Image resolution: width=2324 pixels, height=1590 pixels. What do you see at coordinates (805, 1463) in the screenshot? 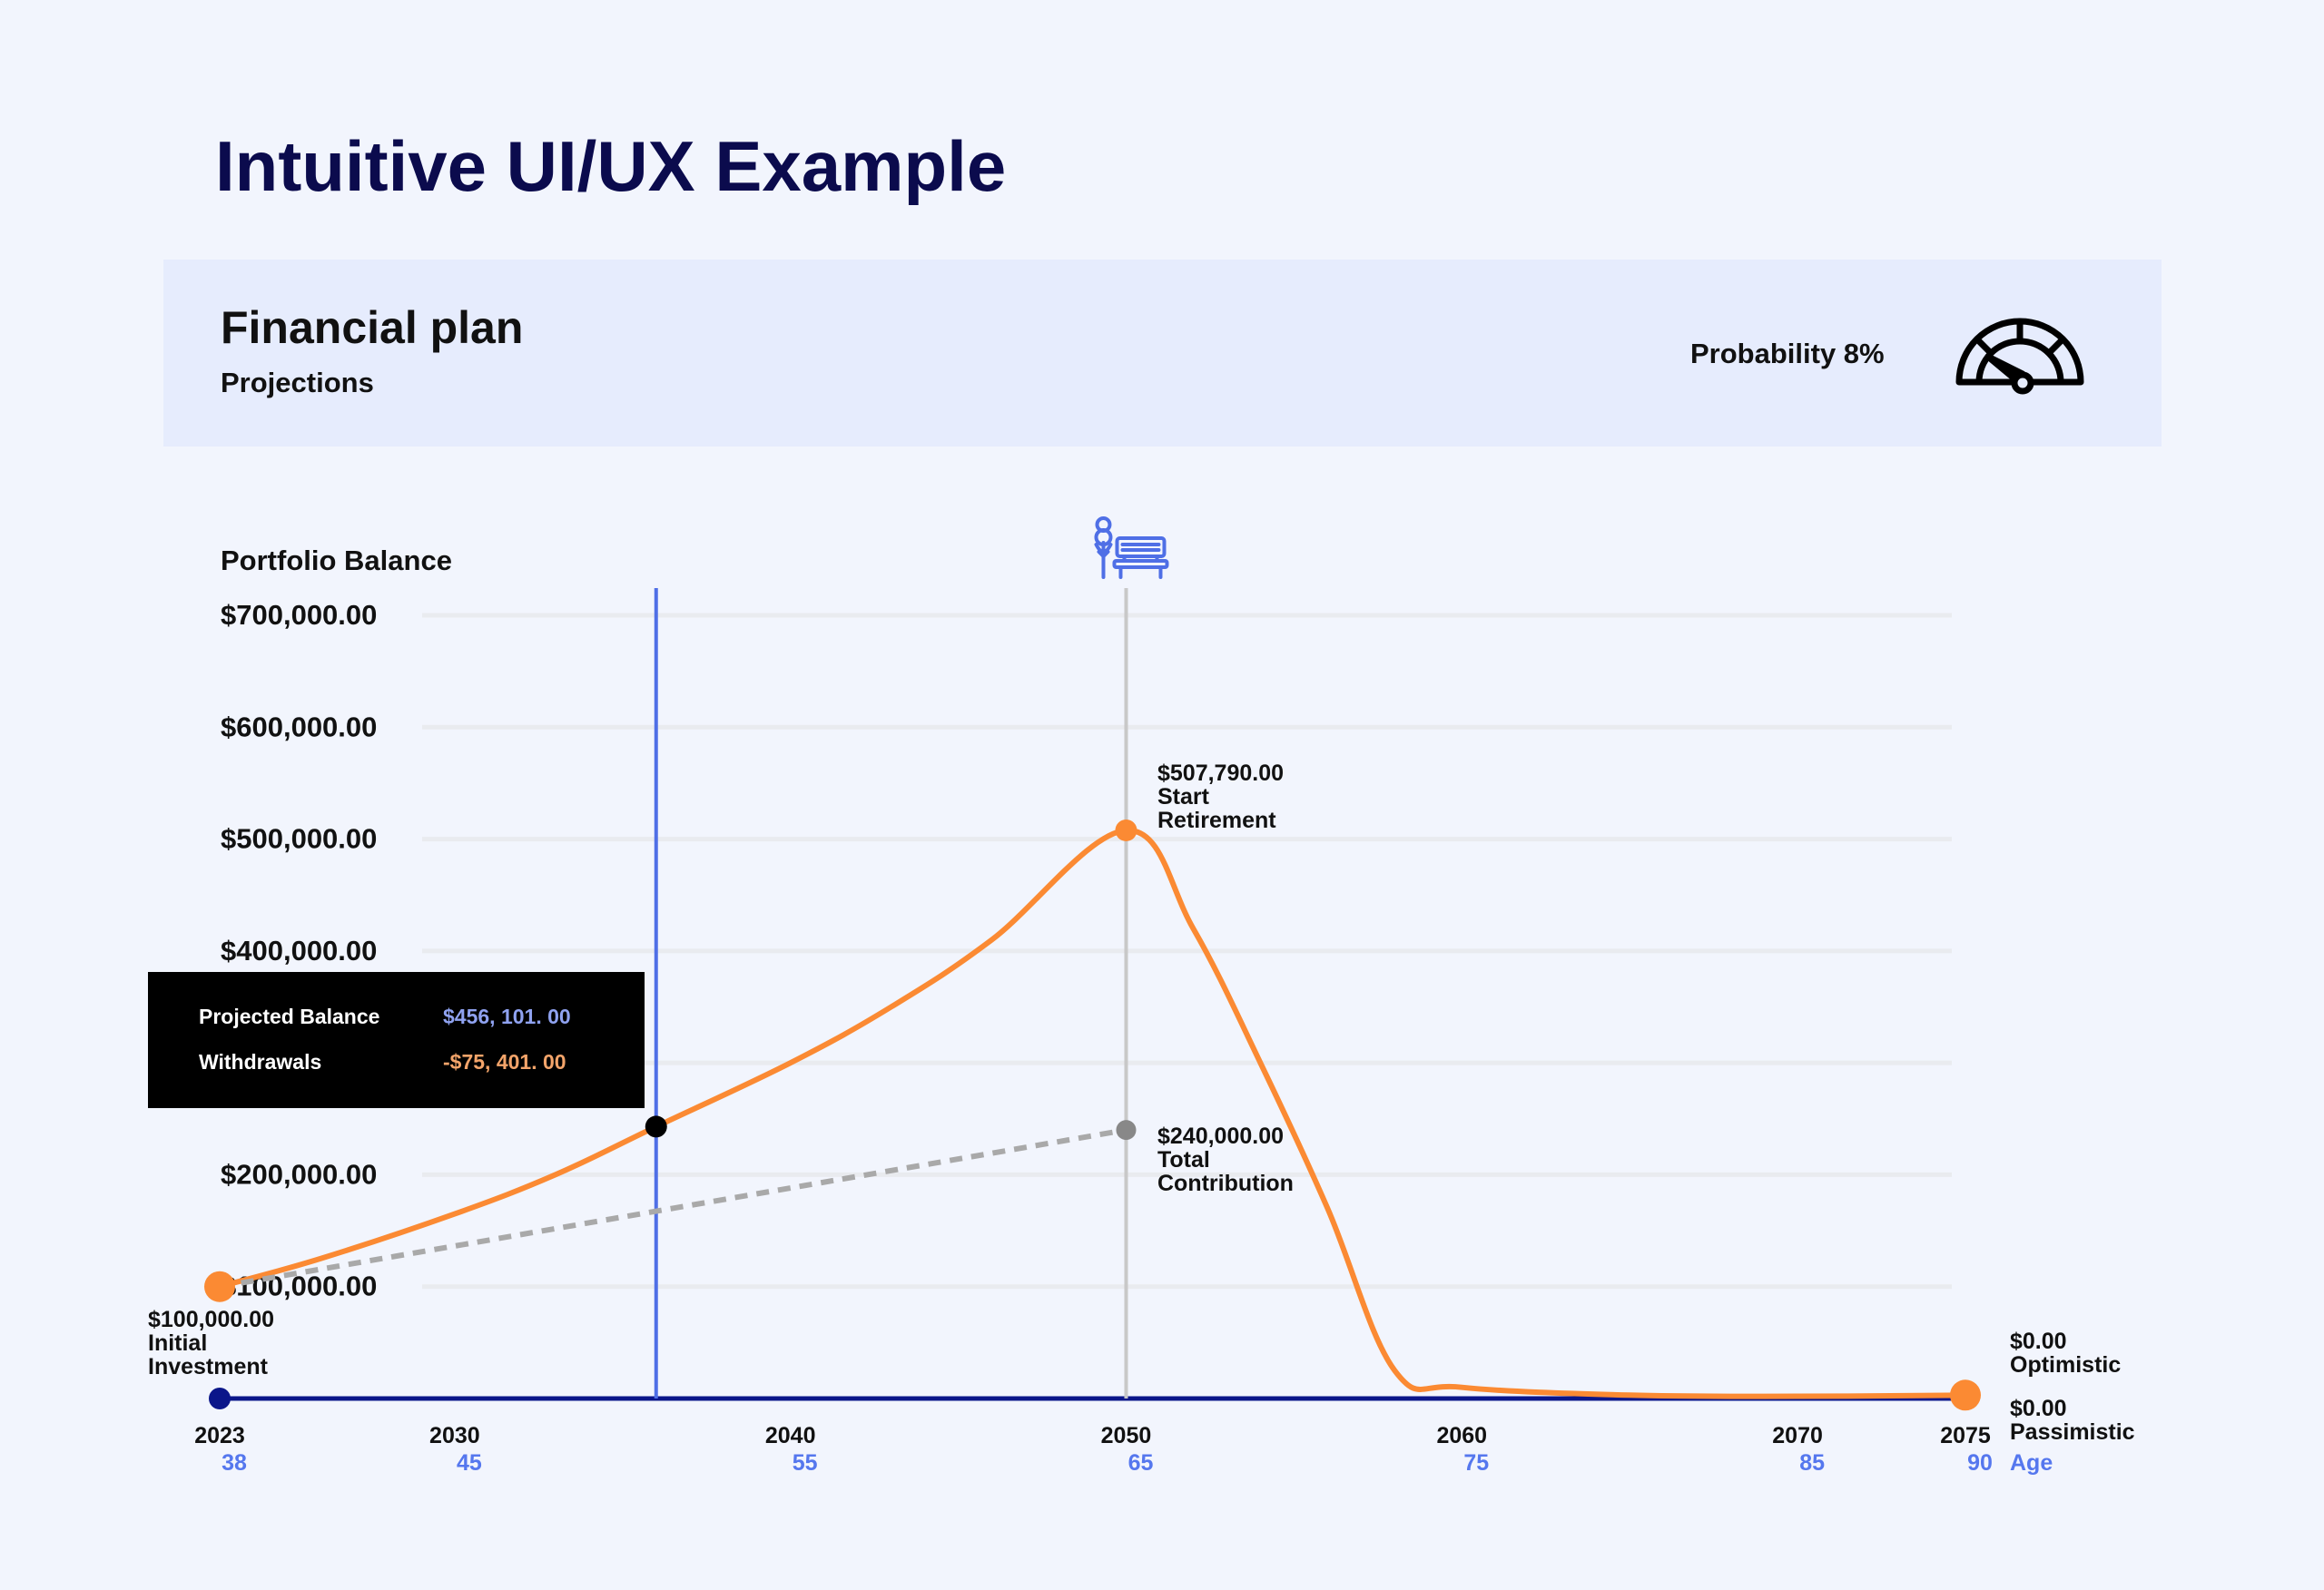
I see `age-tick-label: 55` at bounding box center [805, 1463].